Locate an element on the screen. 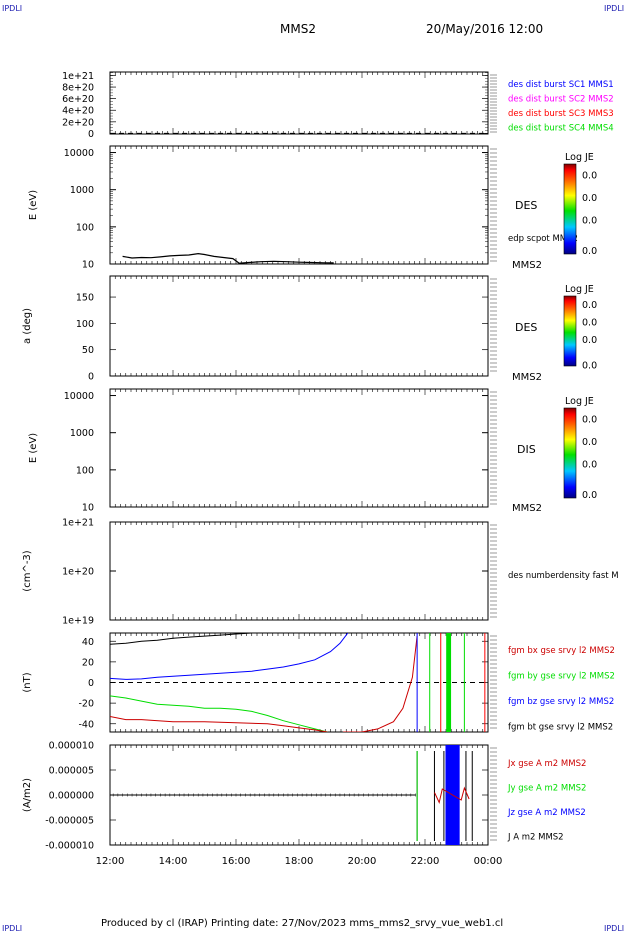 The height and width of the screenshot is (934, 630). y-tick-label: -0.000010 is located at coordinates (69, 846).